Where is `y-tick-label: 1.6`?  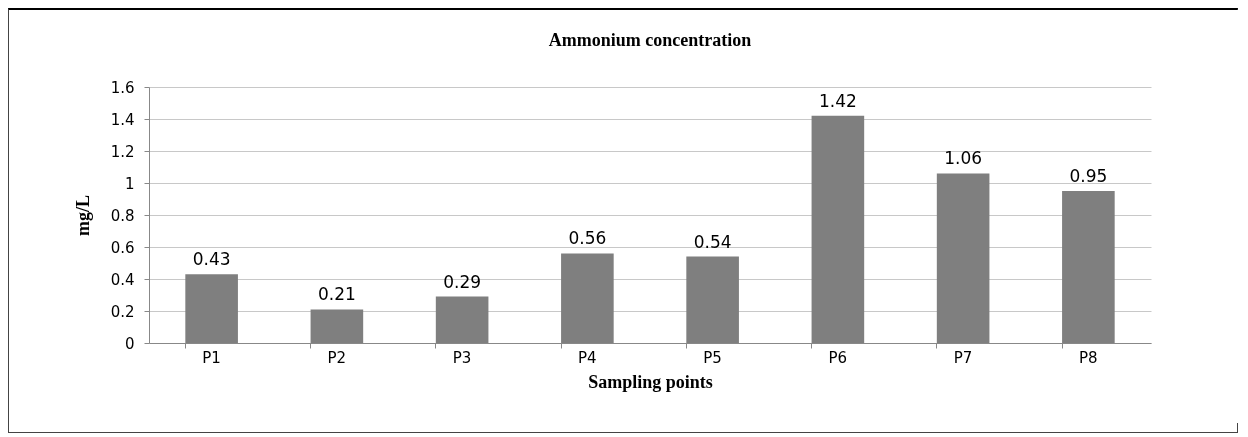 y-tick-label: 1.6 is located at coordinates (122, 87).